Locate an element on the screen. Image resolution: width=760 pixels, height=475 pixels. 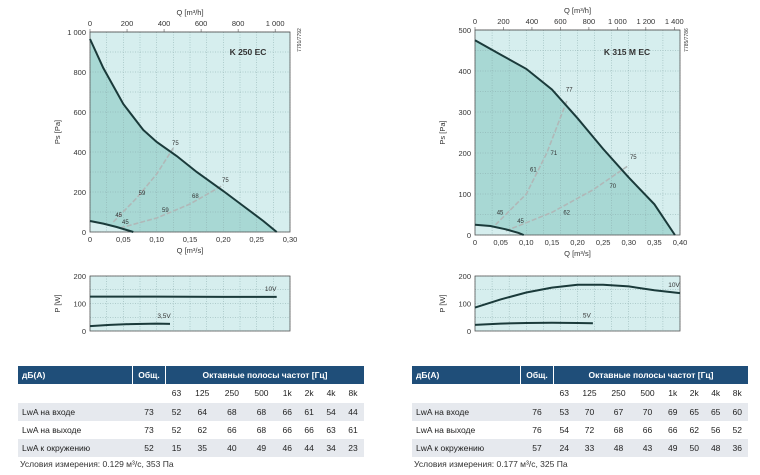
y-tick-label: 600 is located at coordinates (79, 112).